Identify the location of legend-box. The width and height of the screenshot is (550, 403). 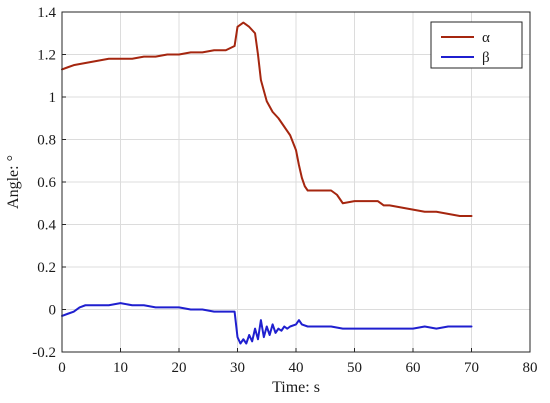
(476, 45).